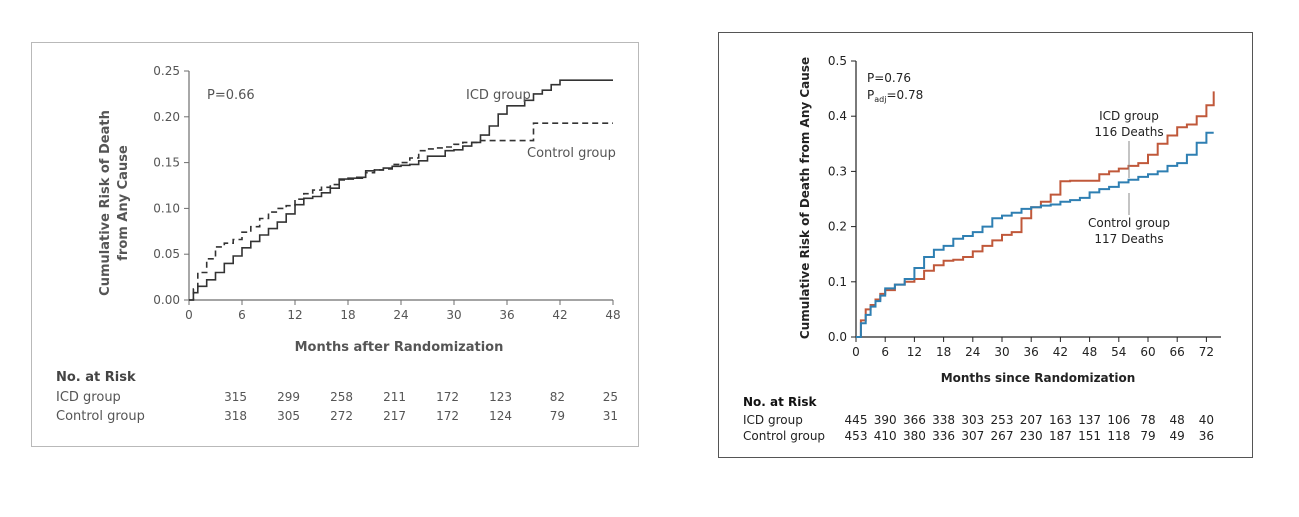 This screenshot has width=1299, height=517. I want to click on r-risk-value-control: 410, so click(885, 436).